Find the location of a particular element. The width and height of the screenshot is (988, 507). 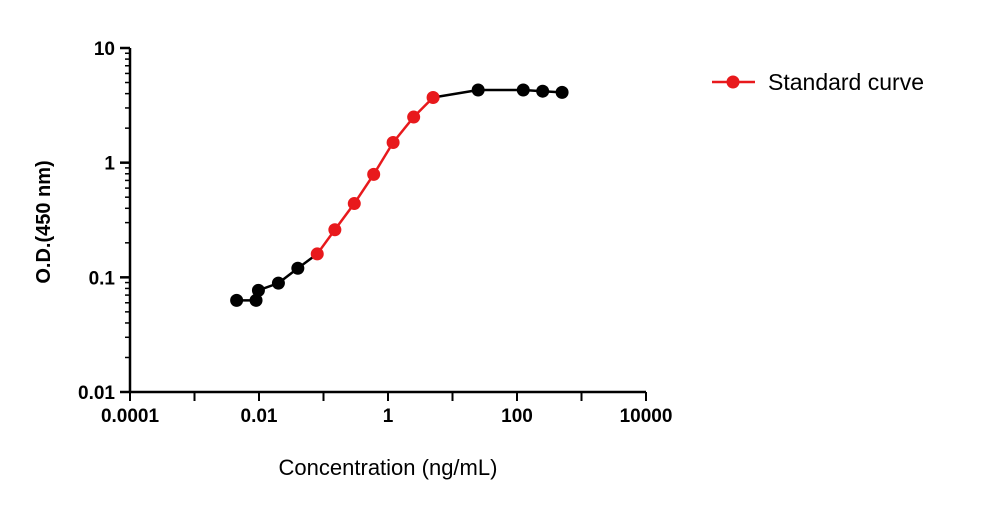

x-tick-label: 0.0001 is located at coordinates (130, 416).